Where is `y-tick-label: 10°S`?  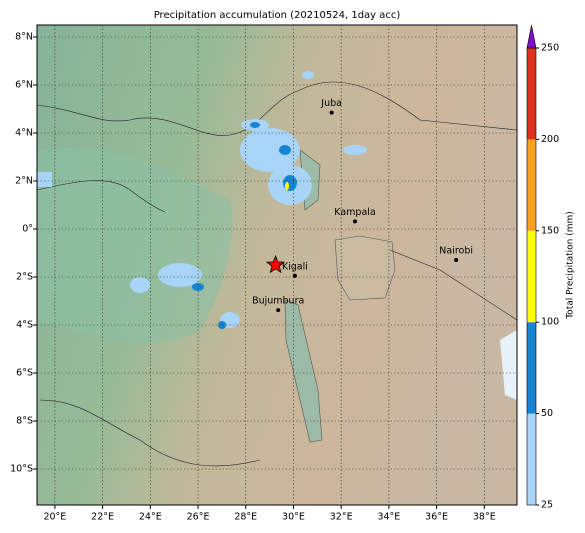
y-tick-label: 10°S is located at coordinates (21, 469).